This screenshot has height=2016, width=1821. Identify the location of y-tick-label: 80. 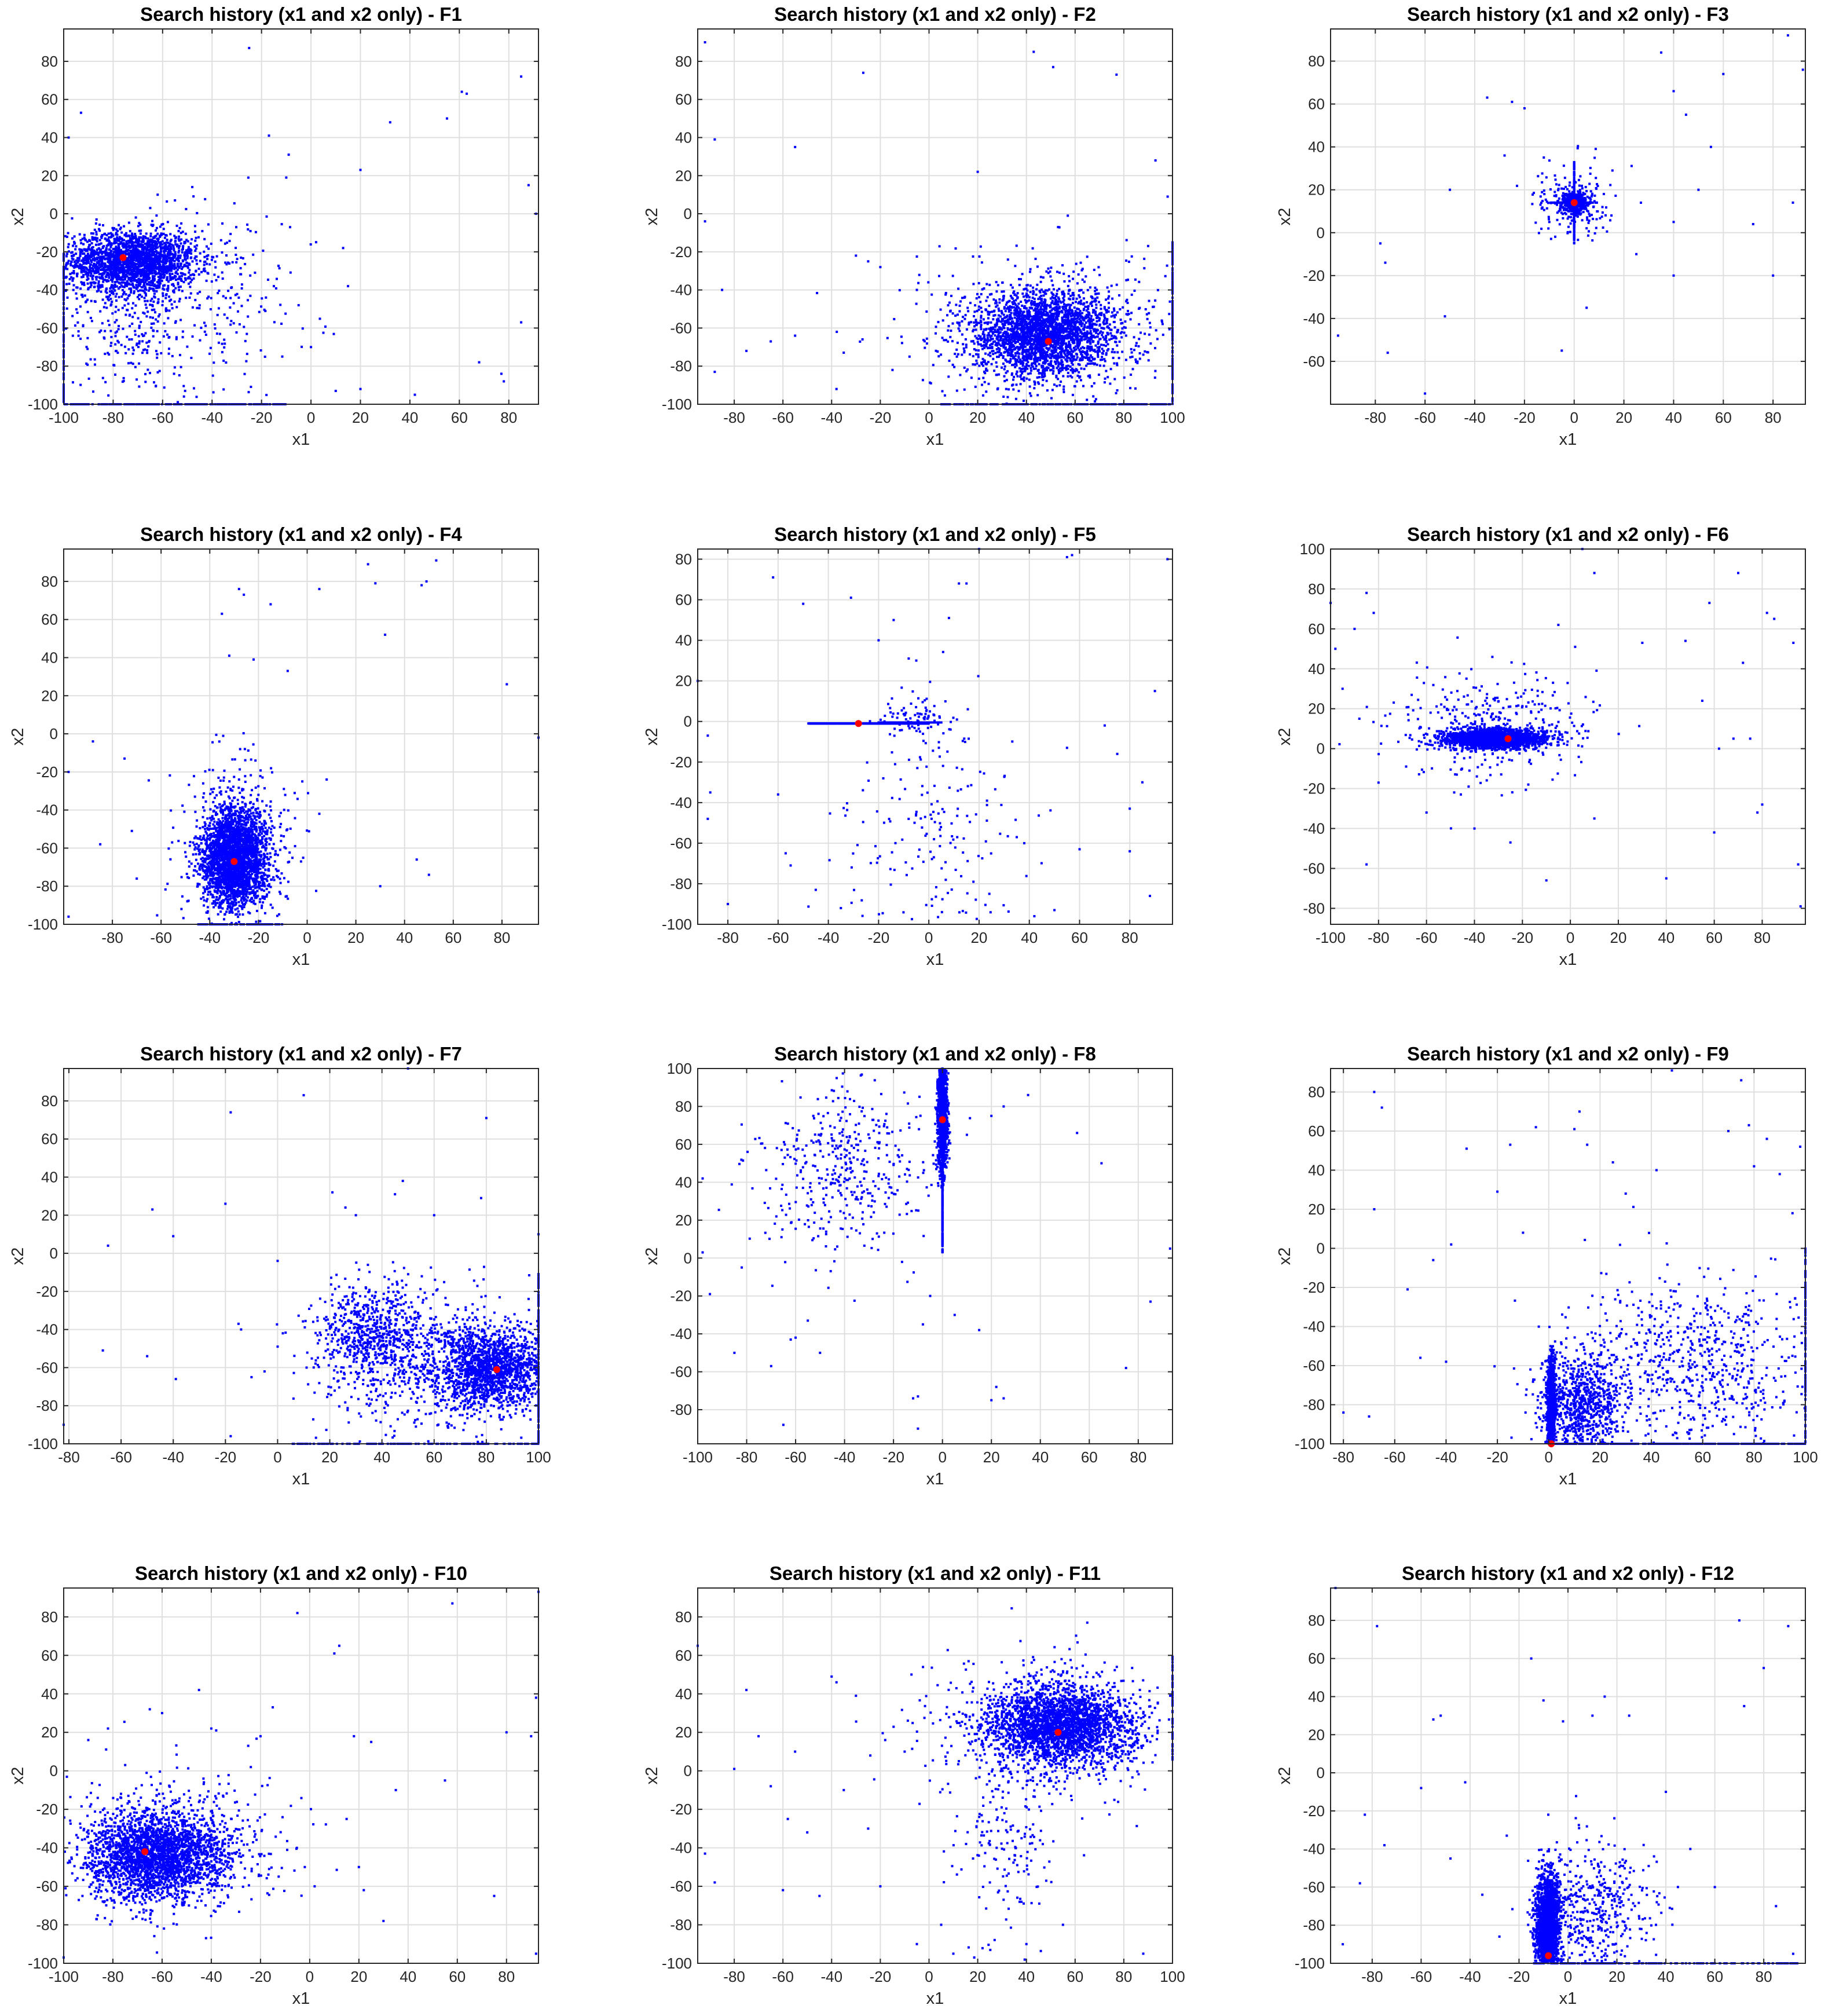
(50, 62).